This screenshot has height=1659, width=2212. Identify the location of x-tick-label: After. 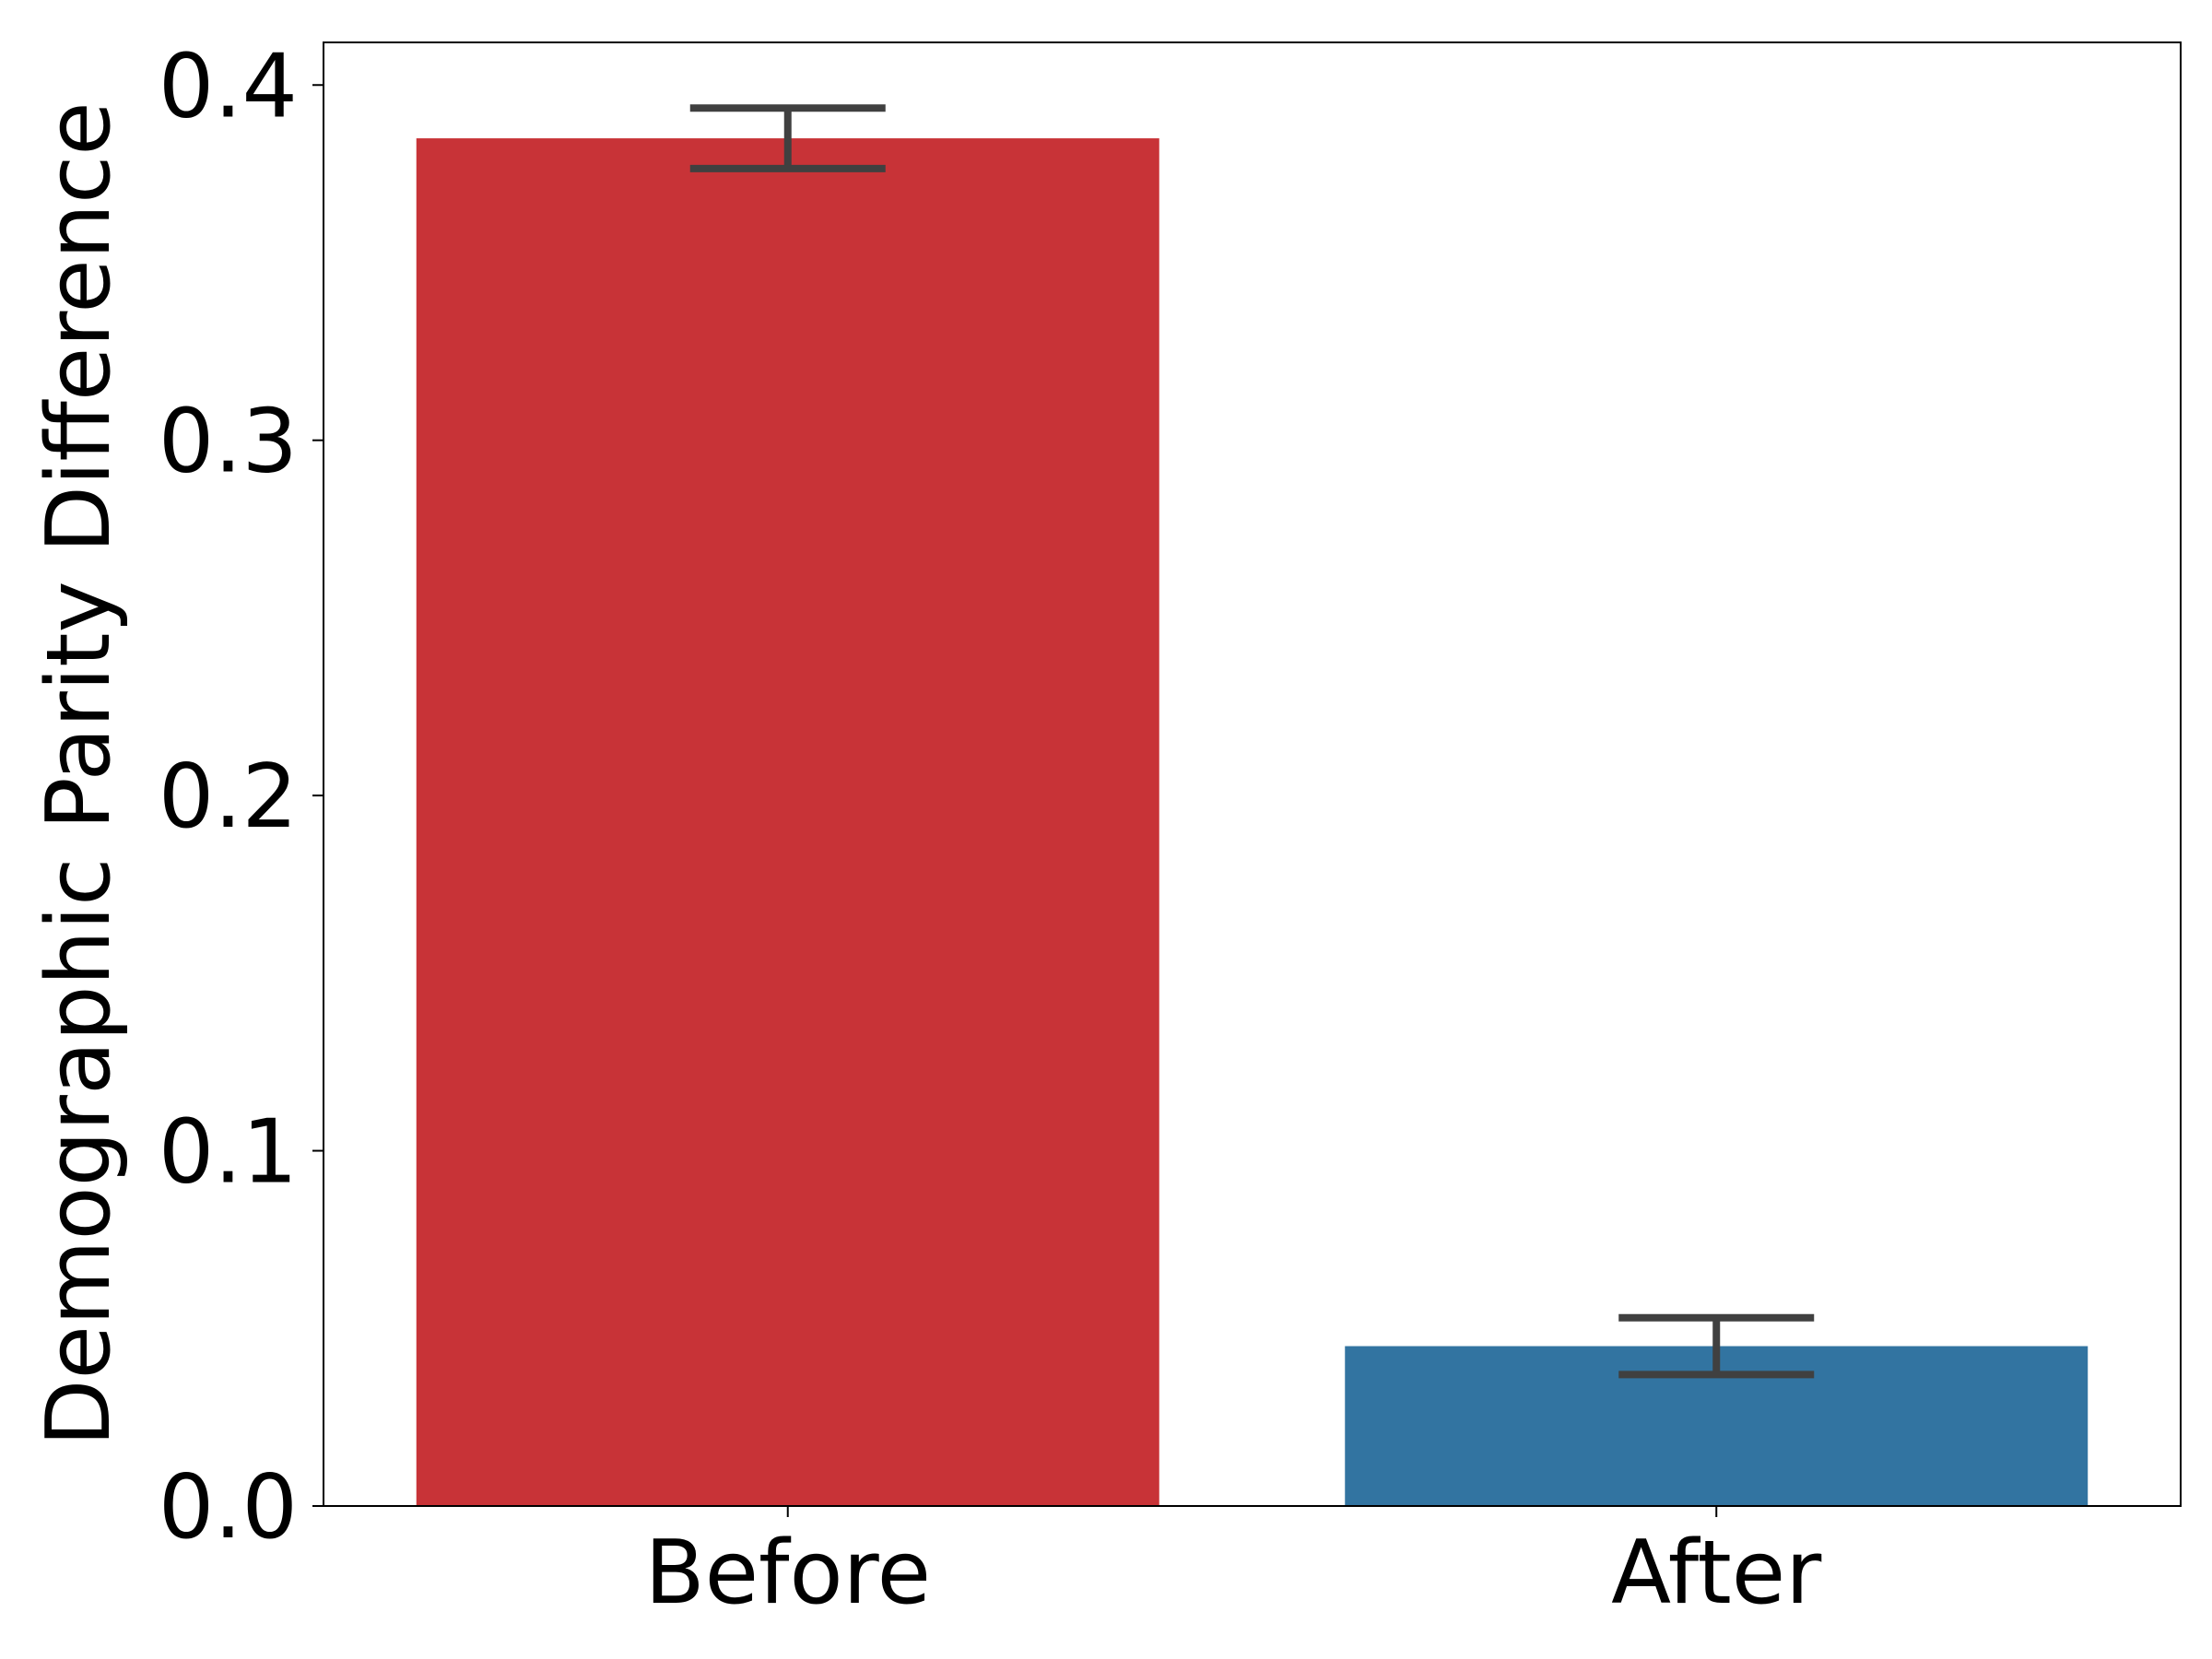
(1716, 1573).